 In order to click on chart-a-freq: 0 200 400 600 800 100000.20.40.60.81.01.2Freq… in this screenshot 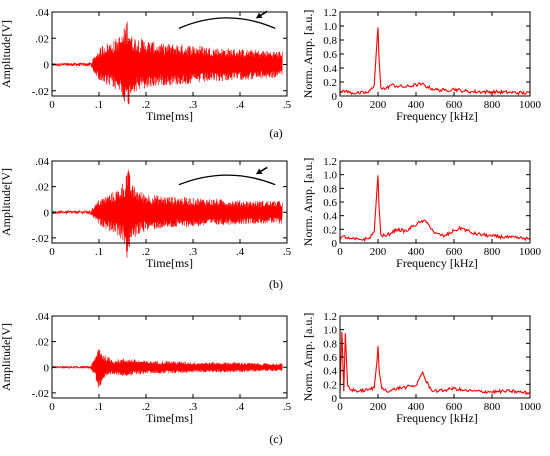, I will do `click(421, 65)`.